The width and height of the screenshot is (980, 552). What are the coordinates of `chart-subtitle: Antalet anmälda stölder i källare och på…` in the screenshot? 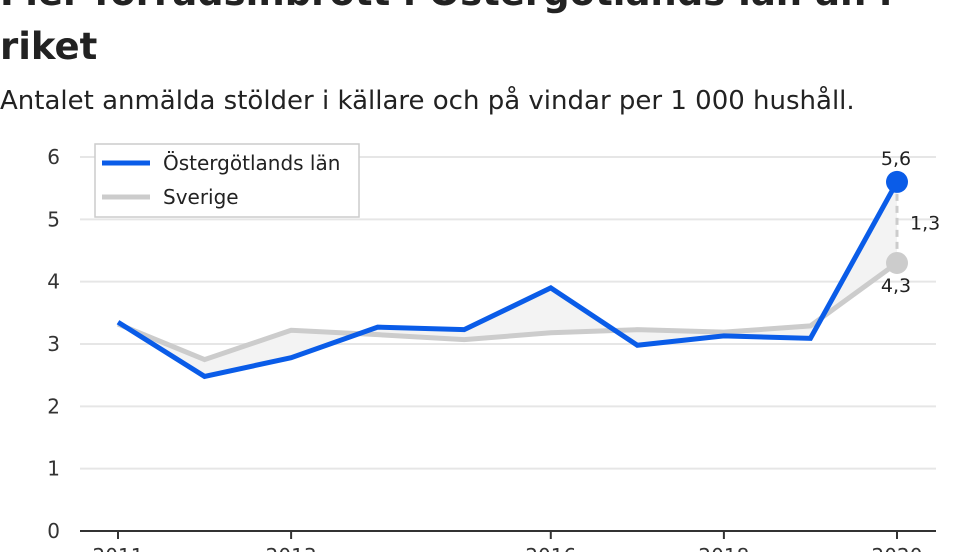 It's located at (427, 101).